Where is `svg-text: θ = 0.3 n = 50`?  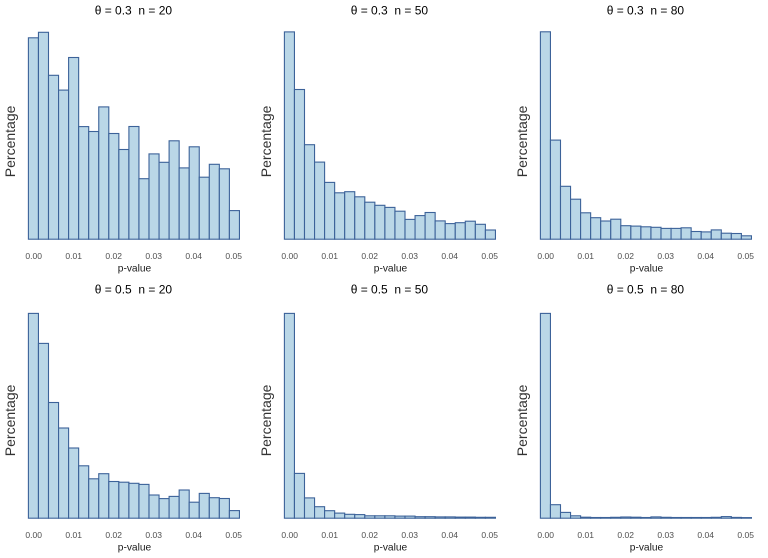 svg-text: θ = 0.3 n = 50 is located at coordinates (390, 11).